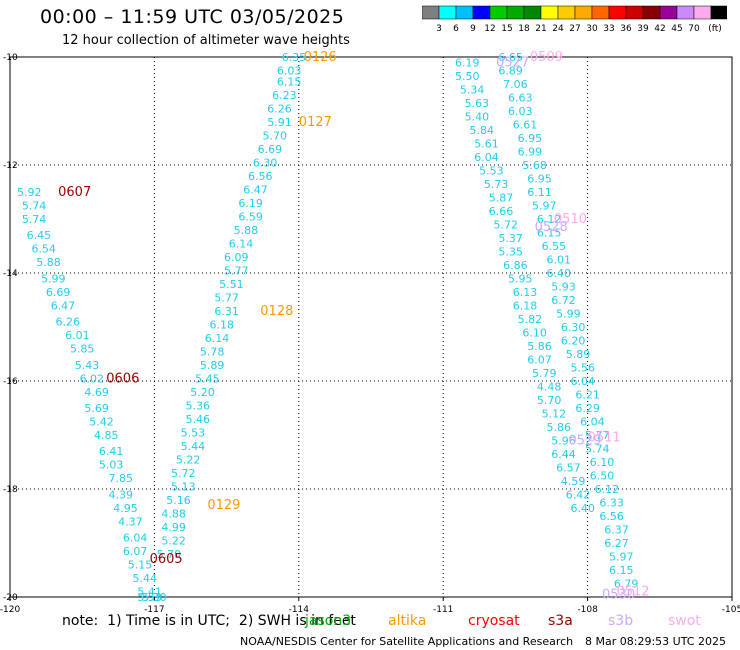  Describe the element at coordinates (510, 71) in the screenshot. I see `wave-height-value: 6.89` at that location.